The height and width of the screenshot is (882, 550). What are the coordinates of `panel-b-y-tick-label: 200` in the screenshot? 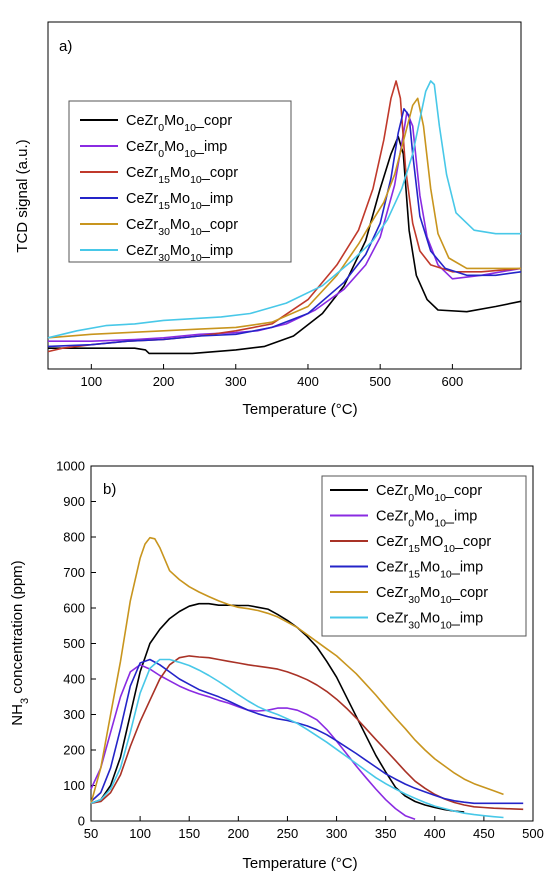 It's located at (74, 750).